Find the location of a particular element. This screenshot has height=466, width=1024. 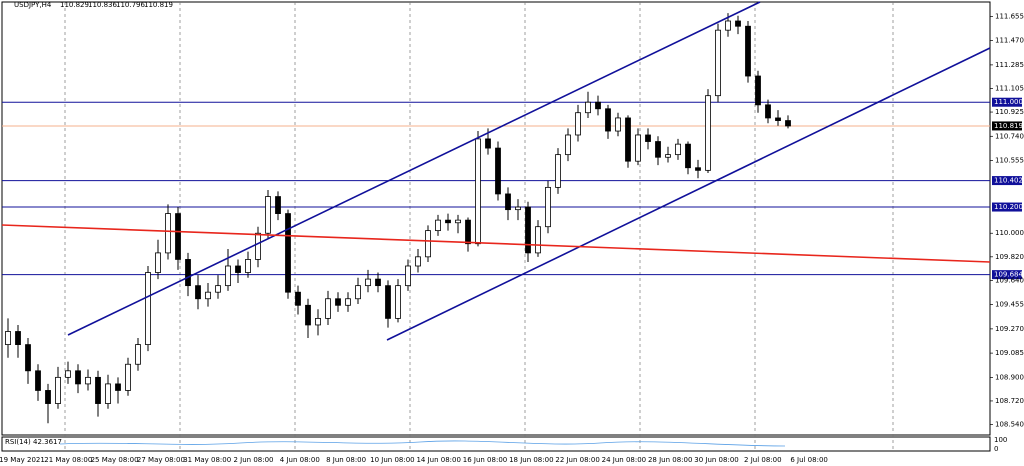

x-tick-label: 16 Jun 08:00 is located at coordinates (485, 460).